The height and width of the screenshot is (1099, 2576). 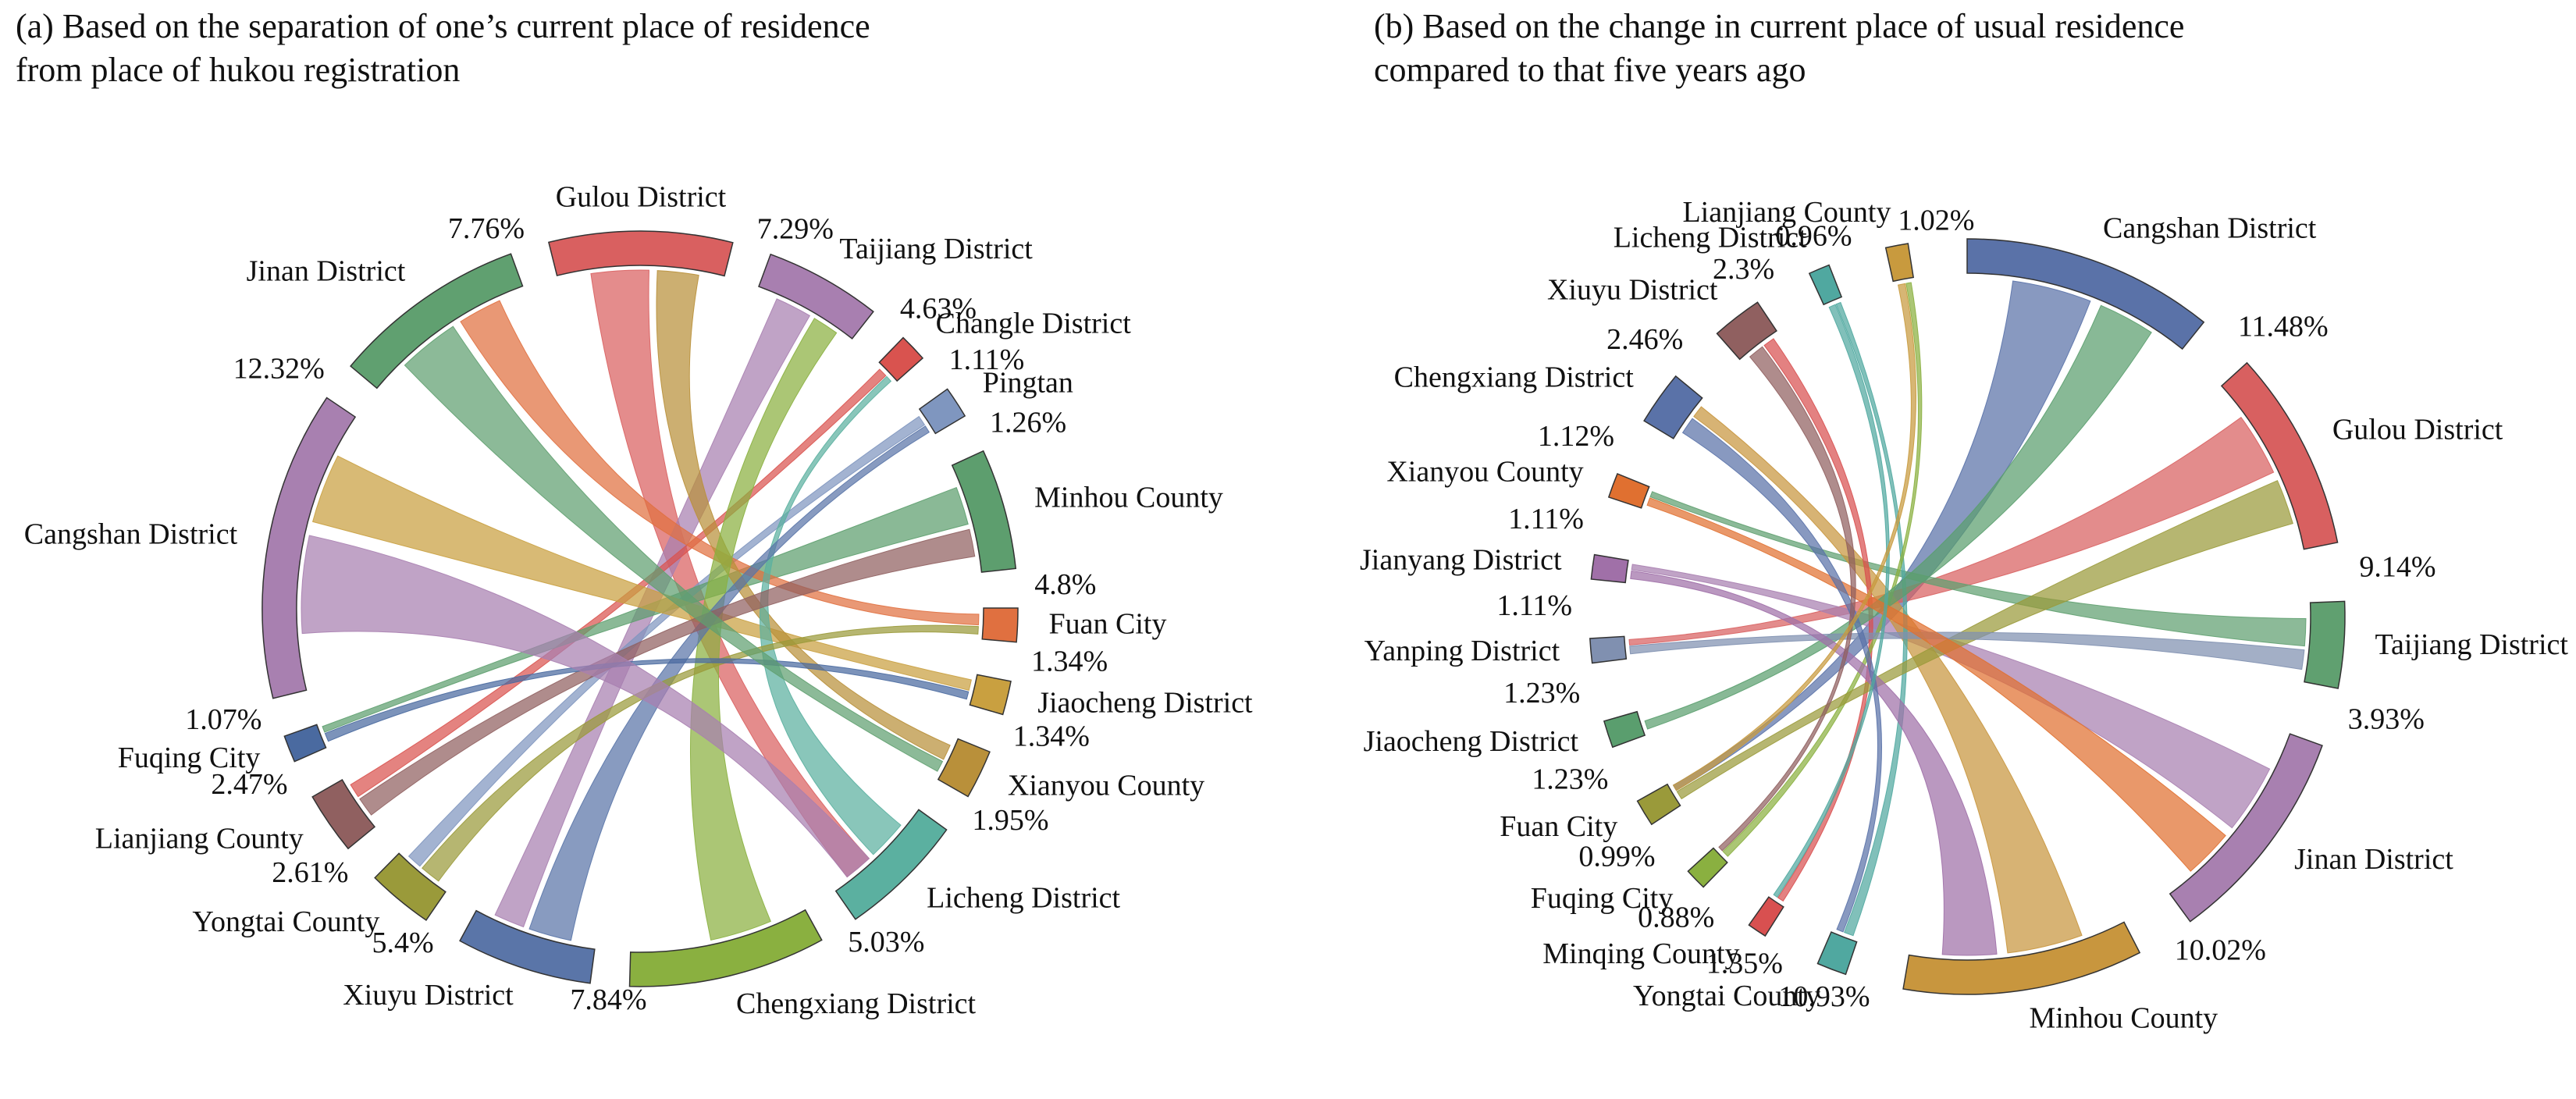 What do you see at coordinates (223, 719) in the screenshot?
I see `value-label: 1.07%` at bounding box center [223, 719].